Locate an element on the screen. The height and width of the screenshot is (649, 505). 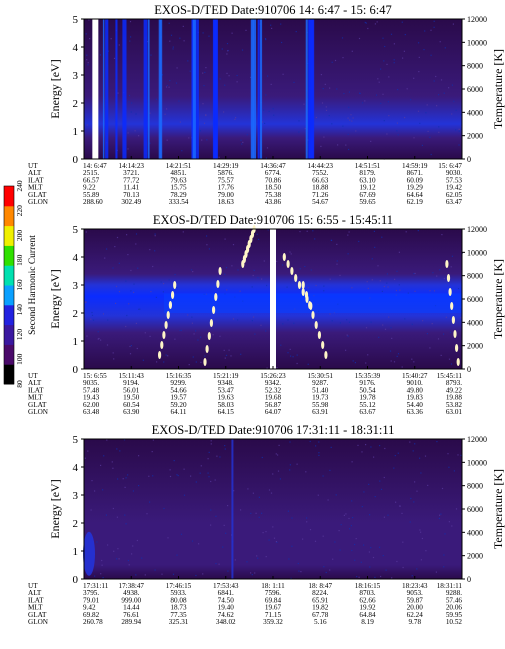
table-cell: 15: 6:47 is located at coordinates (450, 166).